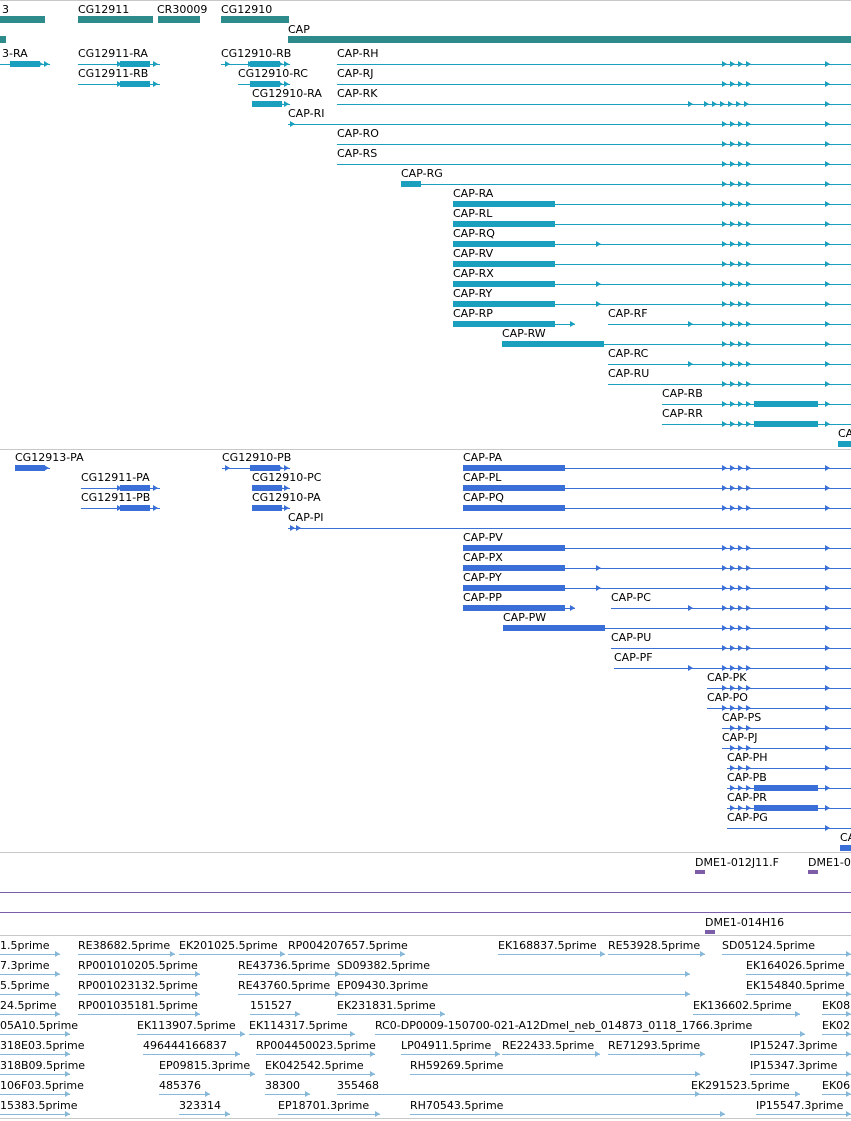 The height and width of the screenshot is (1121, 851). What do you see at coordinates (355, 73) in the screenshot?
I see `transcript-label: CAP-RJ` at bounding box center [355, 73].